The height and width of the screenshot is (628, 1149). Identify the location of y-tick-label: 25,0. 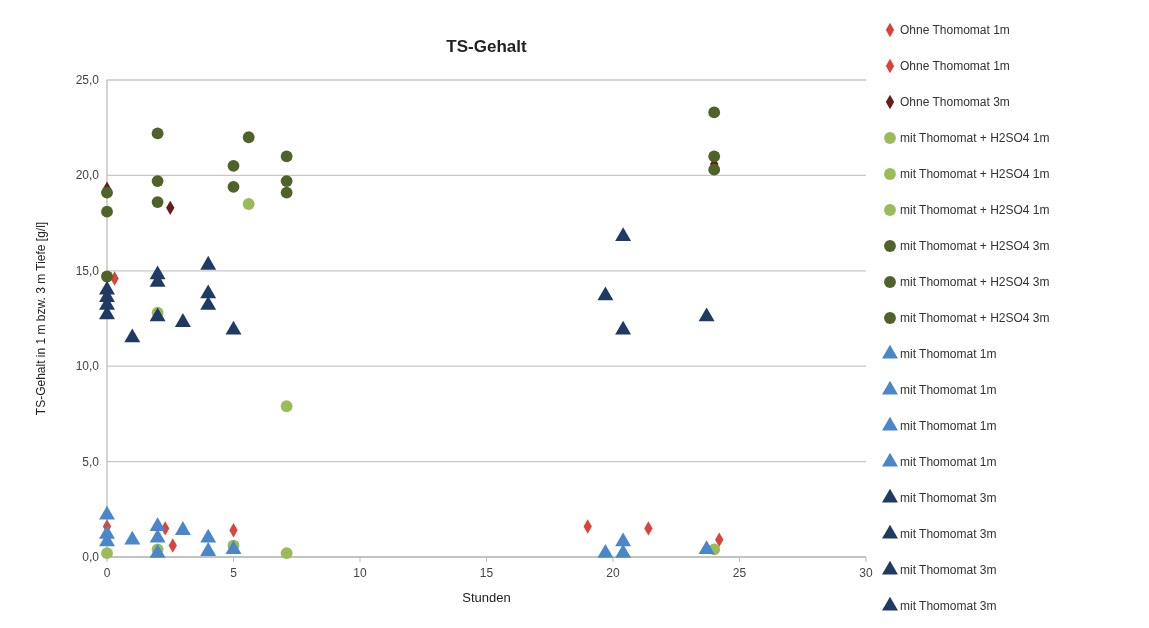
(87, 80).